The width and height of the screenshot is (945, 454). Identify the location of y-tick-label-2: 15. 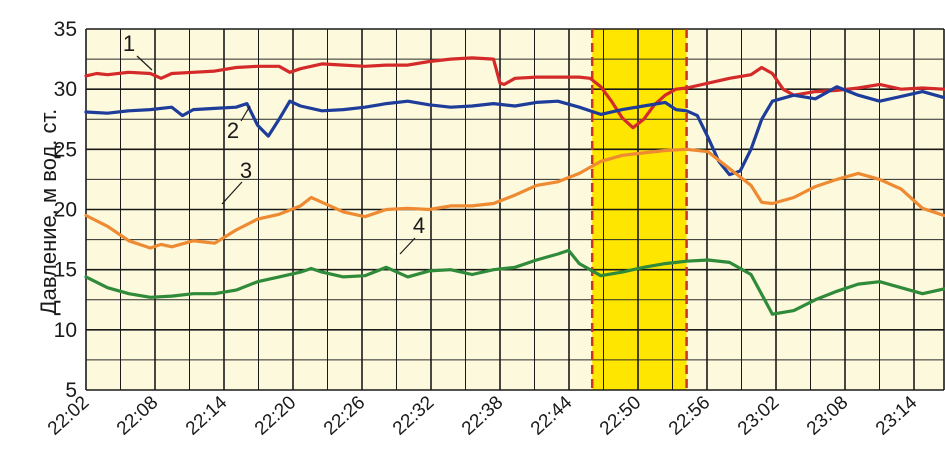
(65, 270).